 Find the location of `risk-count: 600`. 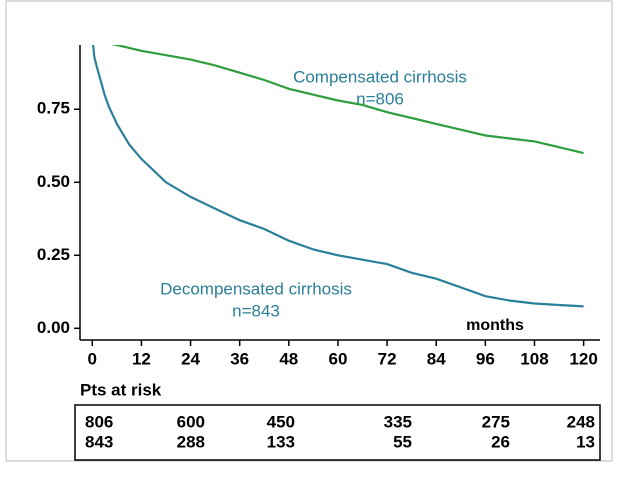

risk-count: 600 is located at coordinates (191, 421).